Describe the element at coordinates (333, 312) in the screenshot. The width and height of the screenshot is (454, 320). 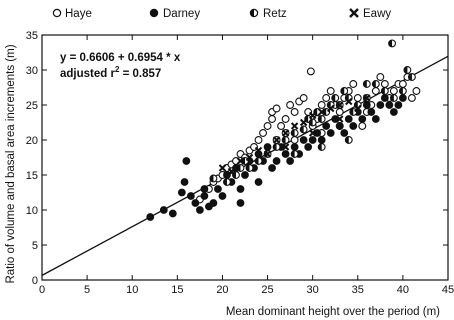
I see `x-axis-title: Mean dominant height over the period (m)` at that location.